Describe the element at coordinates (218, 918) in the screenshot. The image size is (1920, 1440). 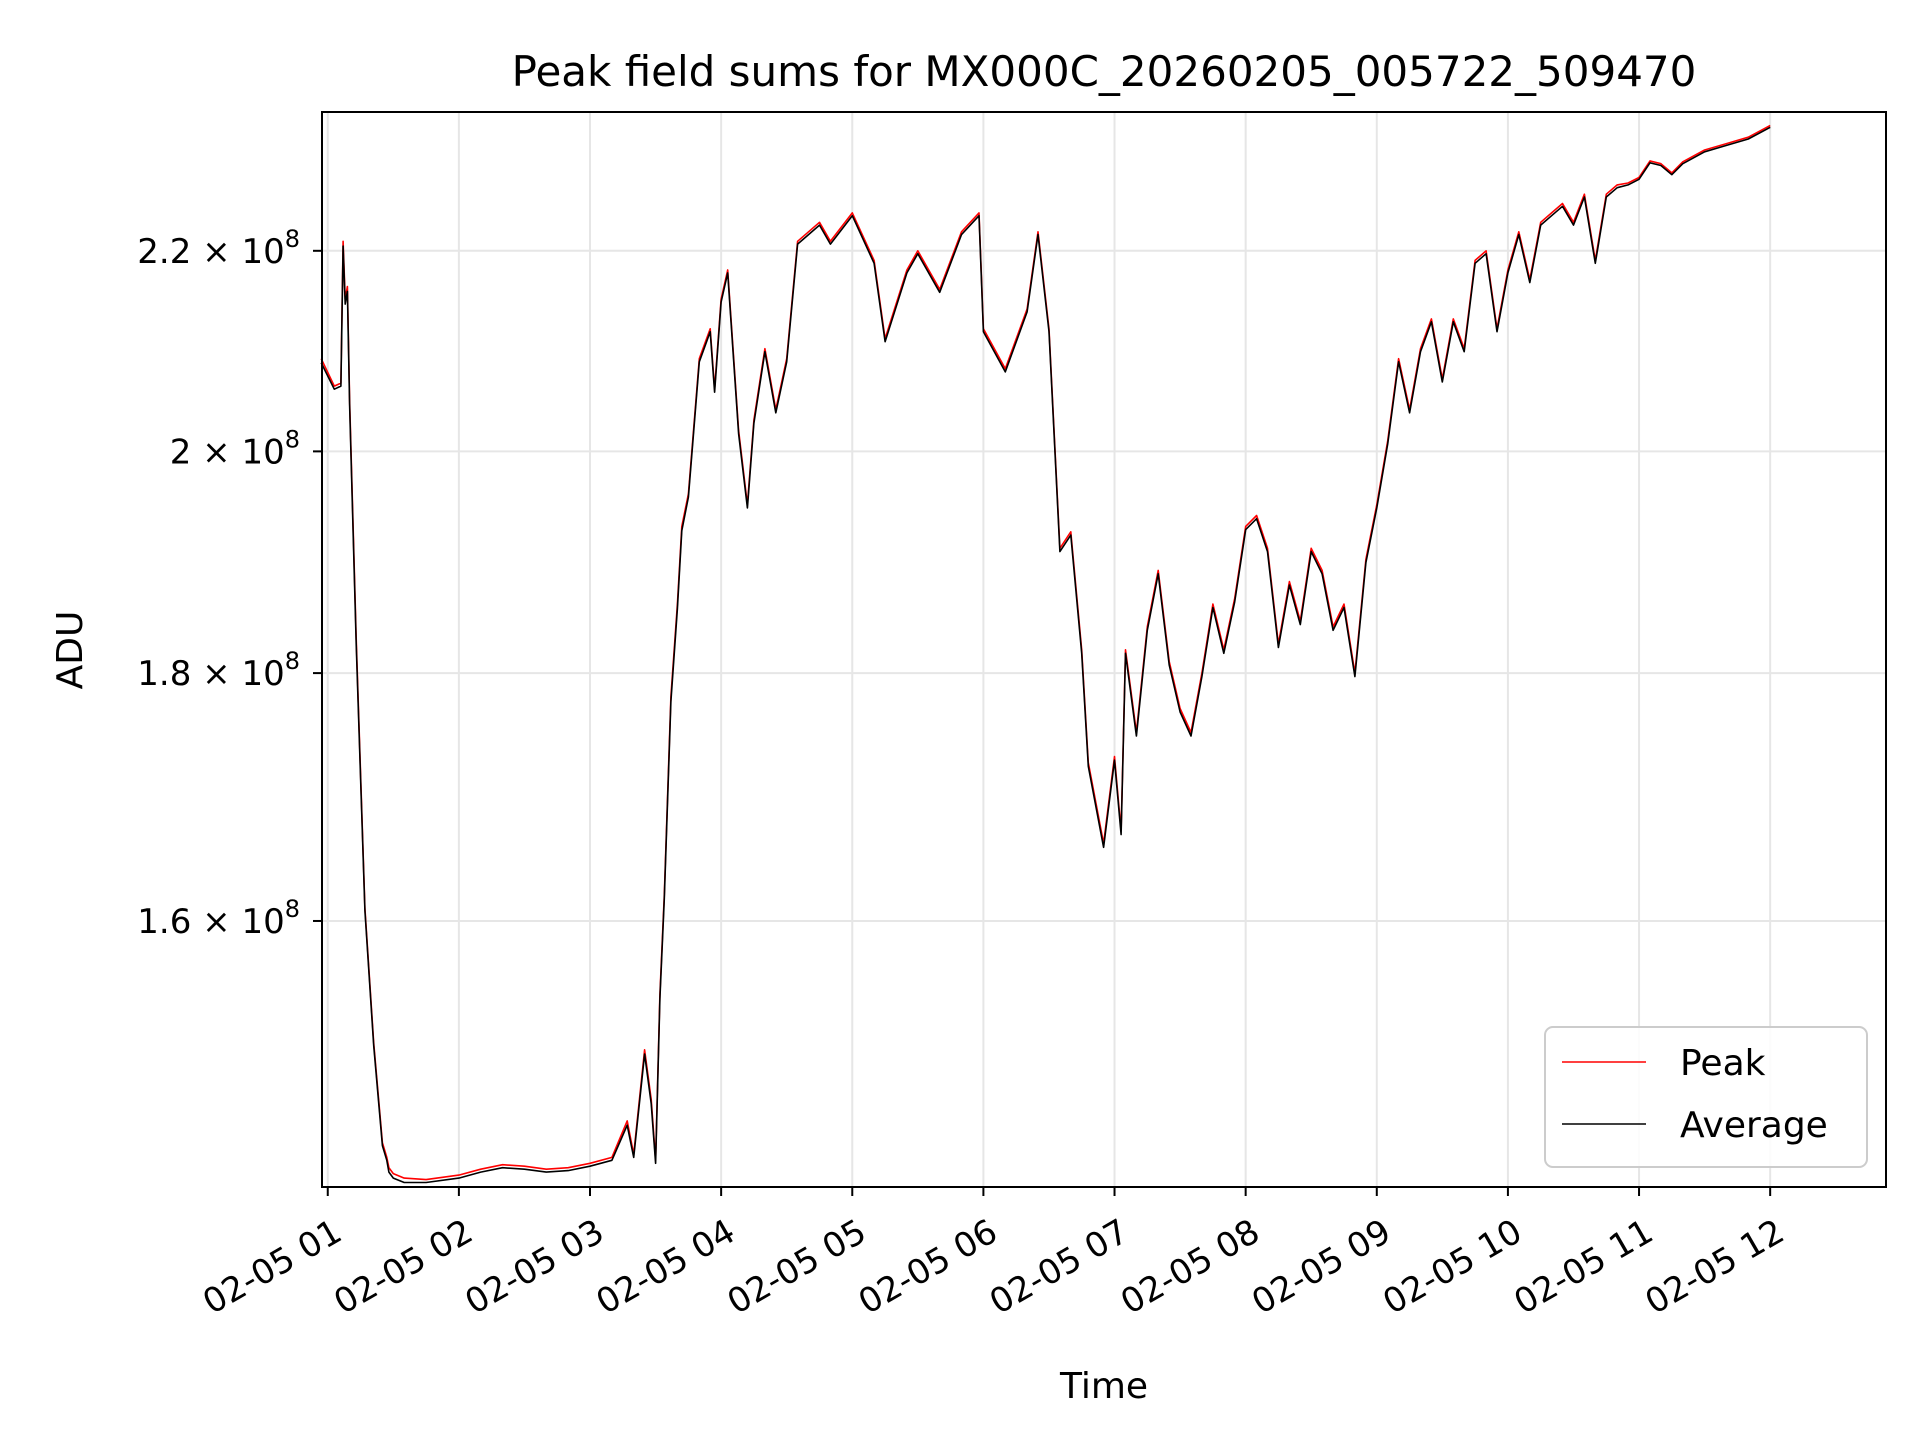
I see `y-tick-label: 1.6 × 108` at that location.